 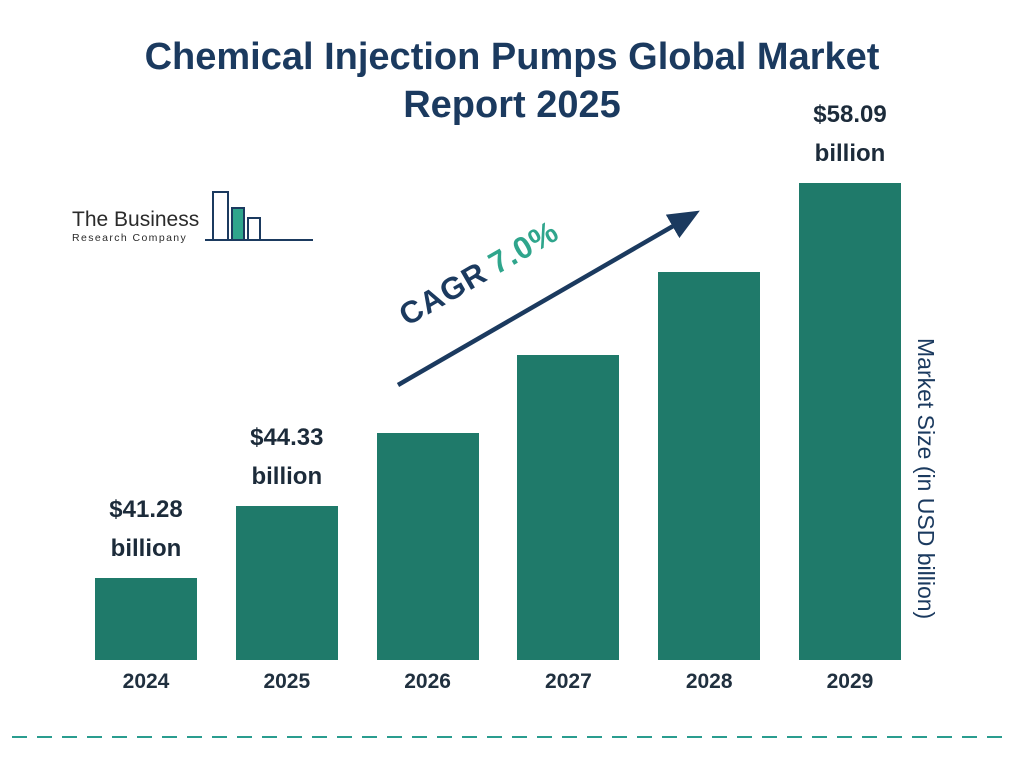 I want to click on x-tick-2029: 2029, so click(x=850, y=681).